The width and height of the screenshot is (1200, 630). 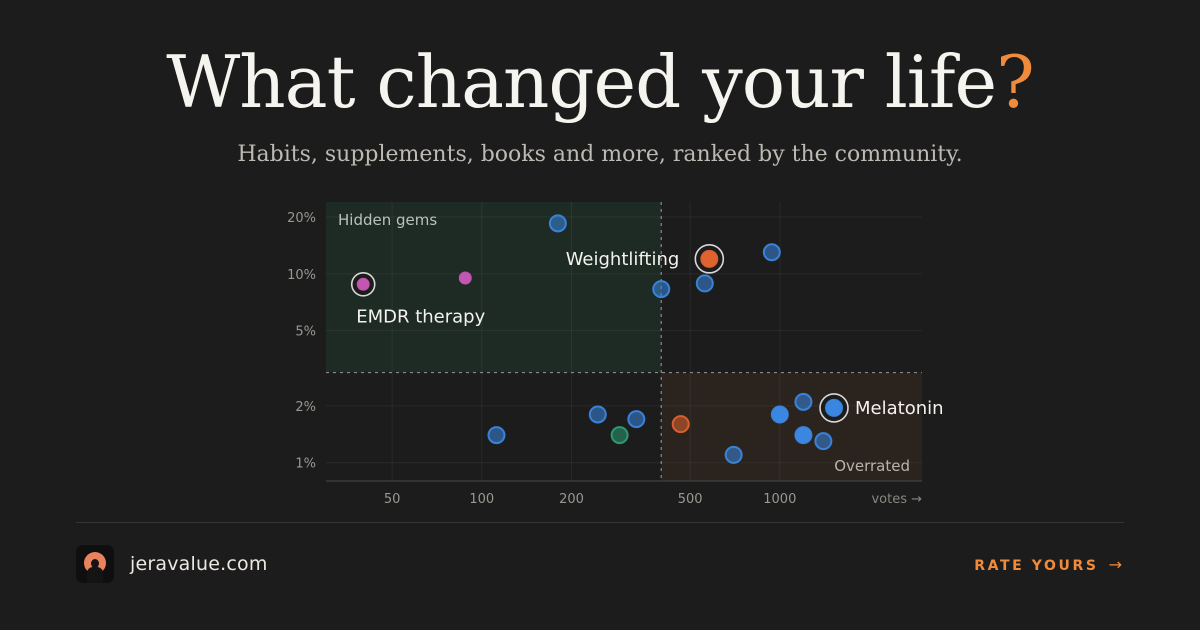 I want to click on quadrant-hidden-gems, so click(x=494, y=287).